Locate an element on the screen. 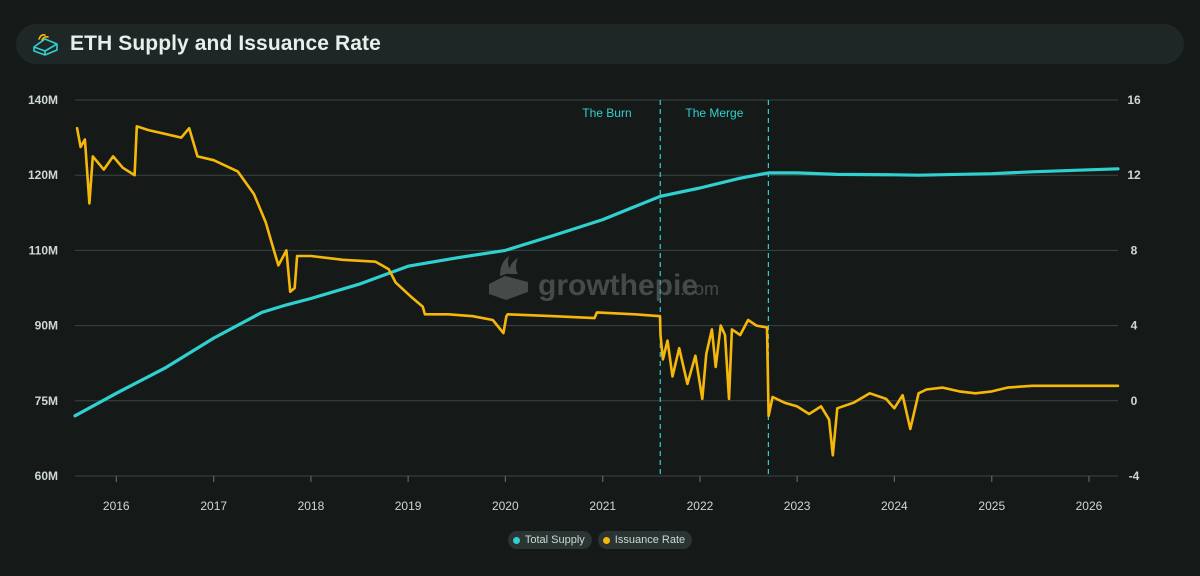 The height and width of the screenshot is (576, 1200). growthepie-watermark: growthepie .com is located at coordinates (604, 279).